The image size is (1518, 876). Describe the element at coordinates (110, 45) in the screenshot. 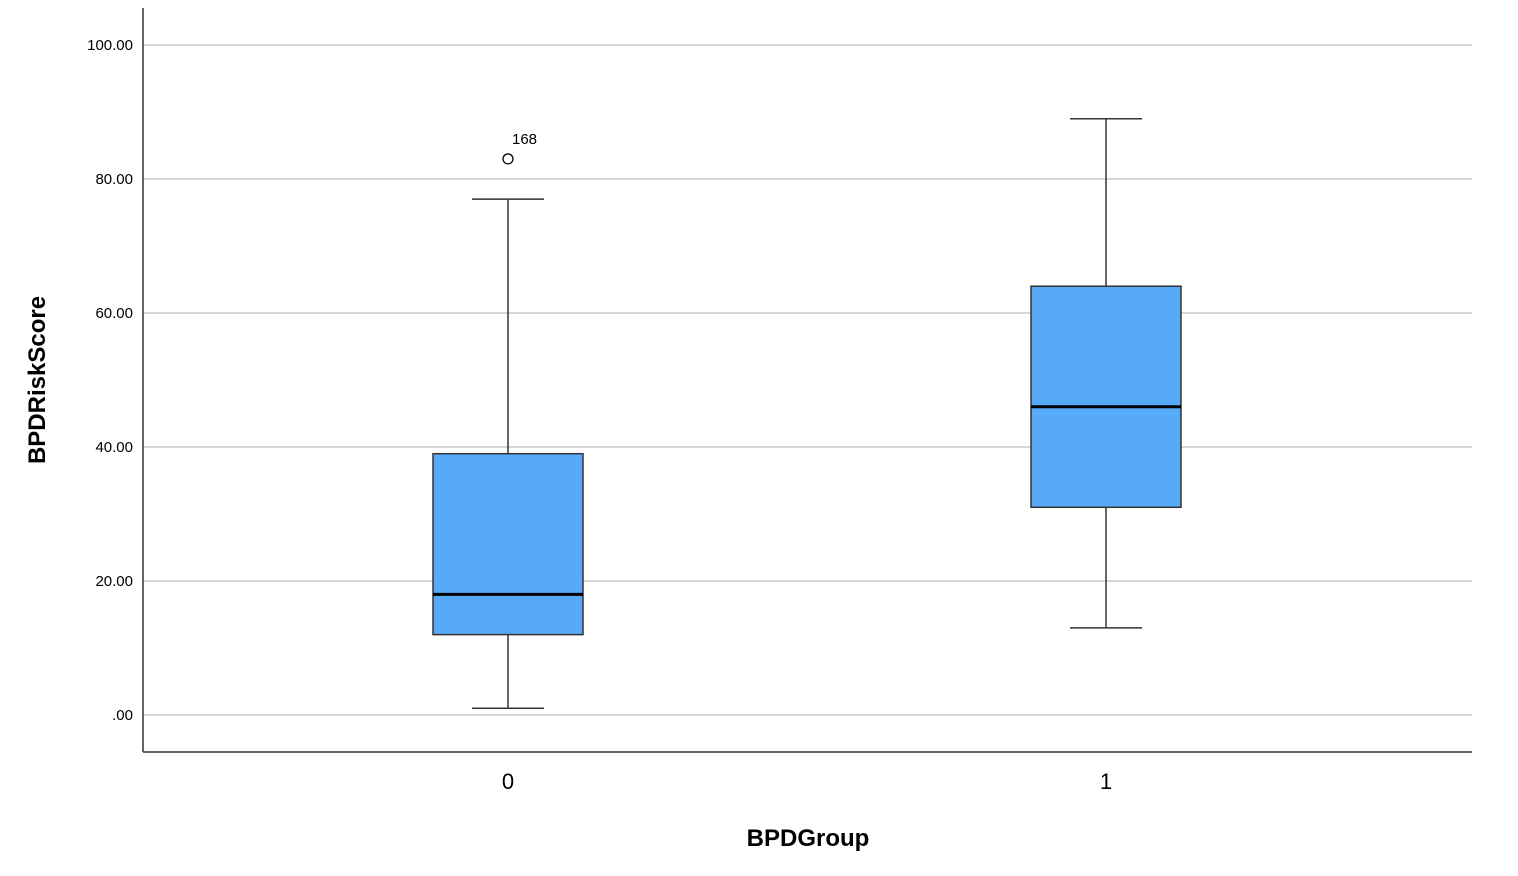

I see `y-tick-label: 100.00` at that location.